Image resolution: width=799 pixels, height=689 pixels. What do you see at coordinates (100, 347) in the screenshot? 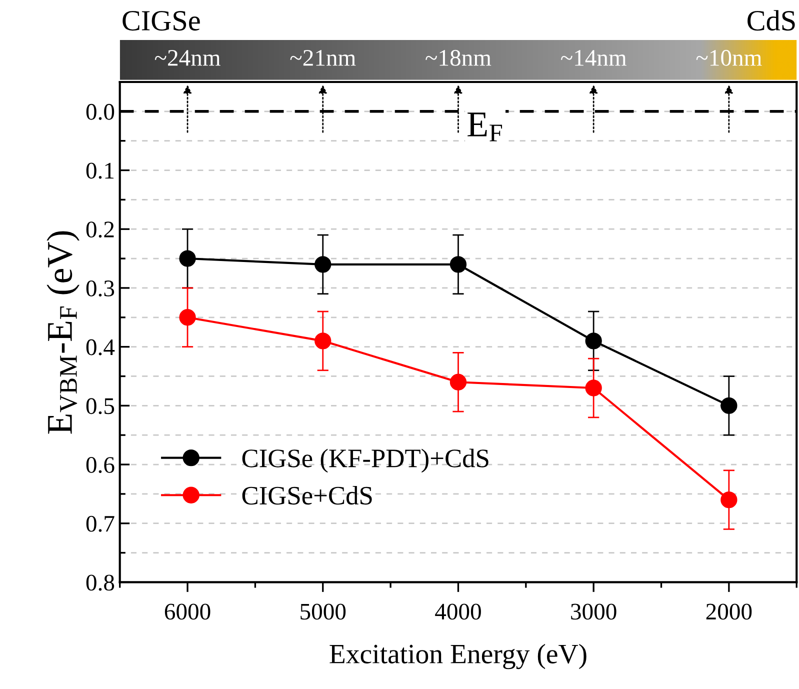
I see `y-tick-label: 0.4` at bounding box center [100, 347].